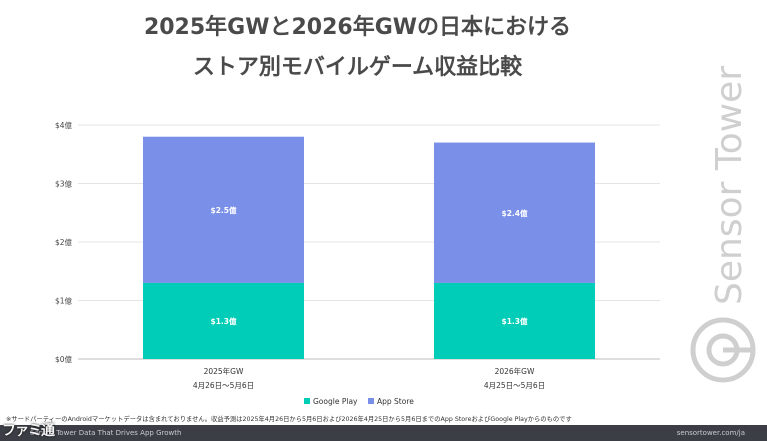 The width and height of the screenshot is (767, 441). Describe the element at coordinates (357, 27) in the screenshot. I see `chart-title-line-1: 2025年GWと2026年GWの日本における` at that location.